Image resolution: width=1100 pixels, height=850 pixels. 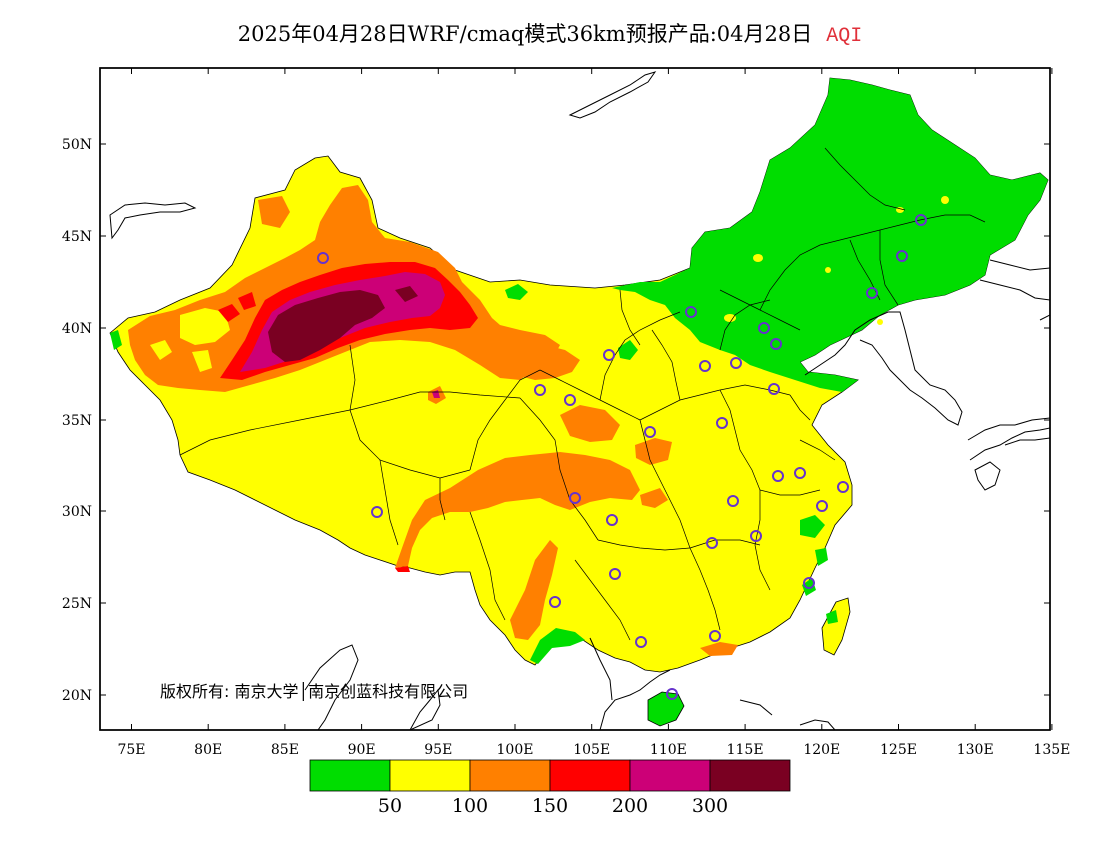 I want to click on title-text: 2025年04月28日WRF/cmaq模式36km预报产品:04月28日, so click(x=525, y=34).